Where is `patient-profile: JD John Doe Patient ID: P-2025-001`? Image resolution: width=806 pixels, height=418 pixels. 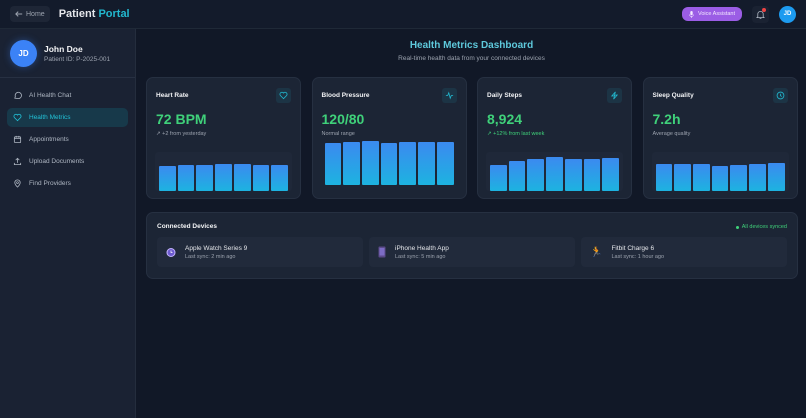 patient-profile: JD John Doe Patient ID: P-2025-001 is located at coordinates (67, 53).